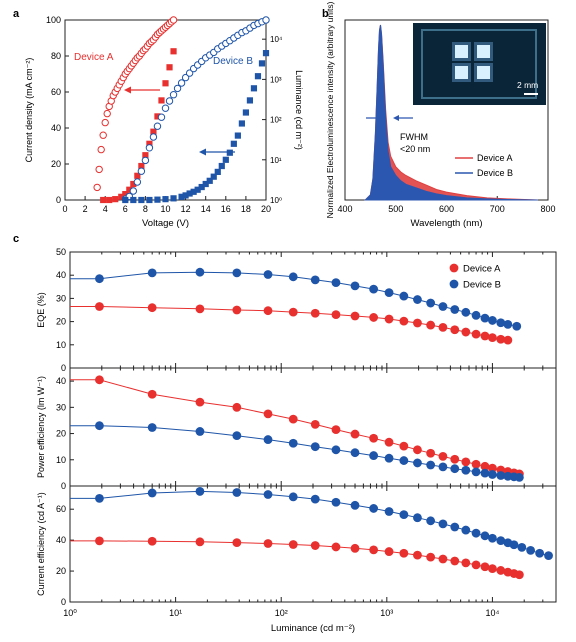 This screenshot has height=642, width=576. What do you see at coordinates (461, 72) in the screenshot?
I see `inset-pixel` at bounding box center [461, 72].